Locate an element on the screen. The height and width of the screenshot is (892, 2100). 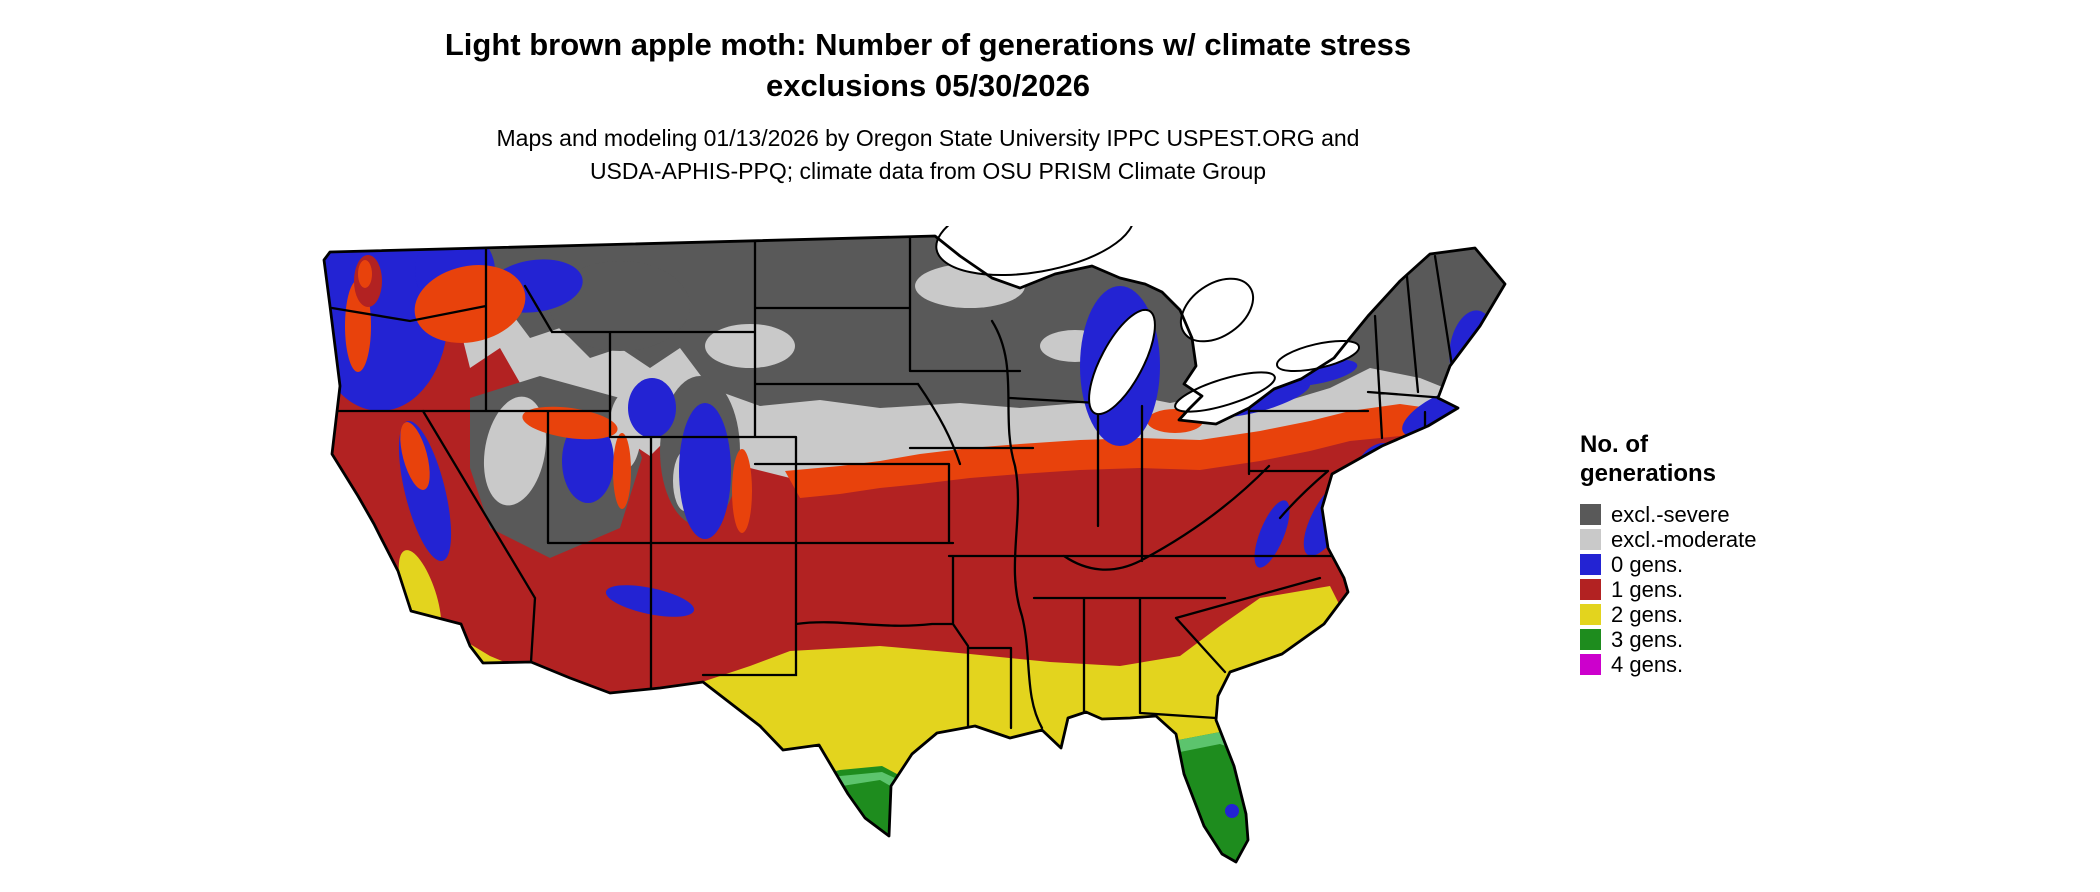
legend-item-4-gens: 4 gens. is located at coordinates (1668, 664).